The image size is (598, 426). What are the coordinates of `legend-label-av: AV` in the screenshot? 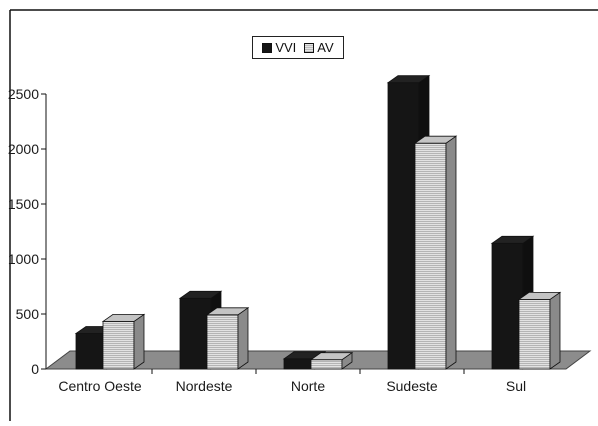 It's located at (325, 47).